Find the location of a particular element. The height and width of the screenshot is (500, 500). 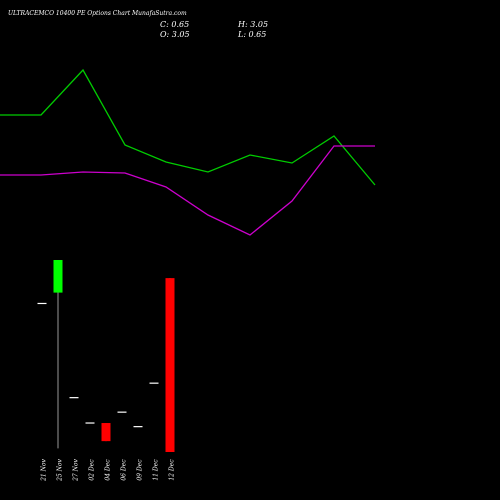

candlesticks is located at coordinates (106, 356).